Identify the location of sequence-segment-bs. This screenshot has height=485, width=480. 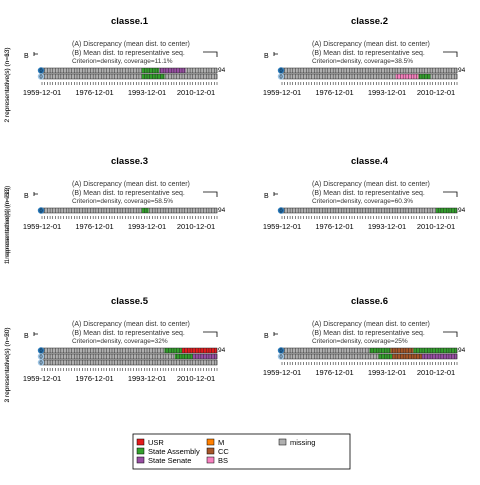
(407, 76).